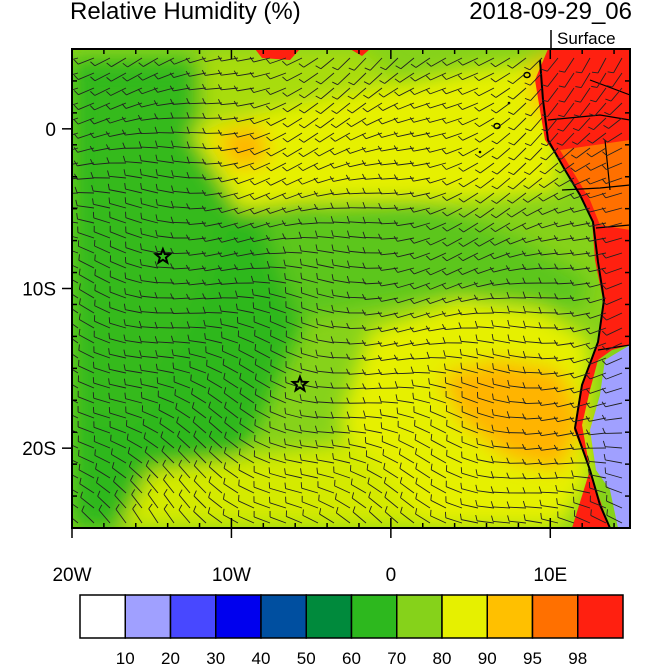 The width and height of the screenshot is (650, 667). What do you see at coordinates (396, 658) in the screenshot?
I see `colorbar-label: 70` at bounding box center [396, 658].